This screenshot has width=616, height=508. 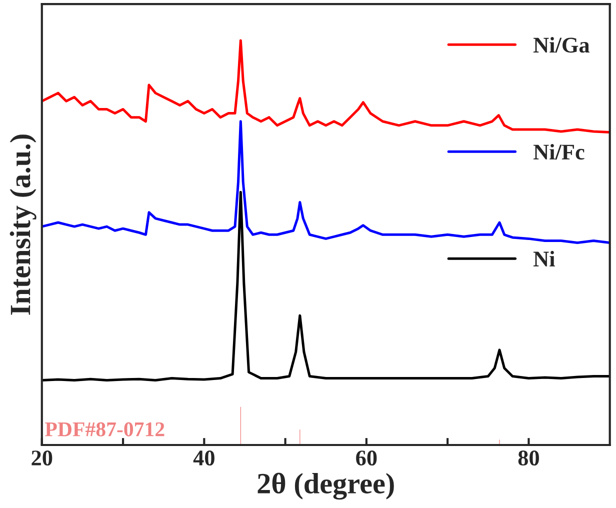 What do you see at coordinates (558, 152) in the screenshot?
I see `legend-label: Ni/Fc` at bounding box center [558, 152].